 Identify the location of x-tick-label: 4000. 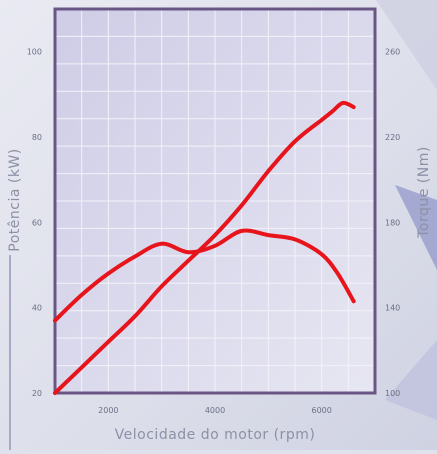
(215, 410).